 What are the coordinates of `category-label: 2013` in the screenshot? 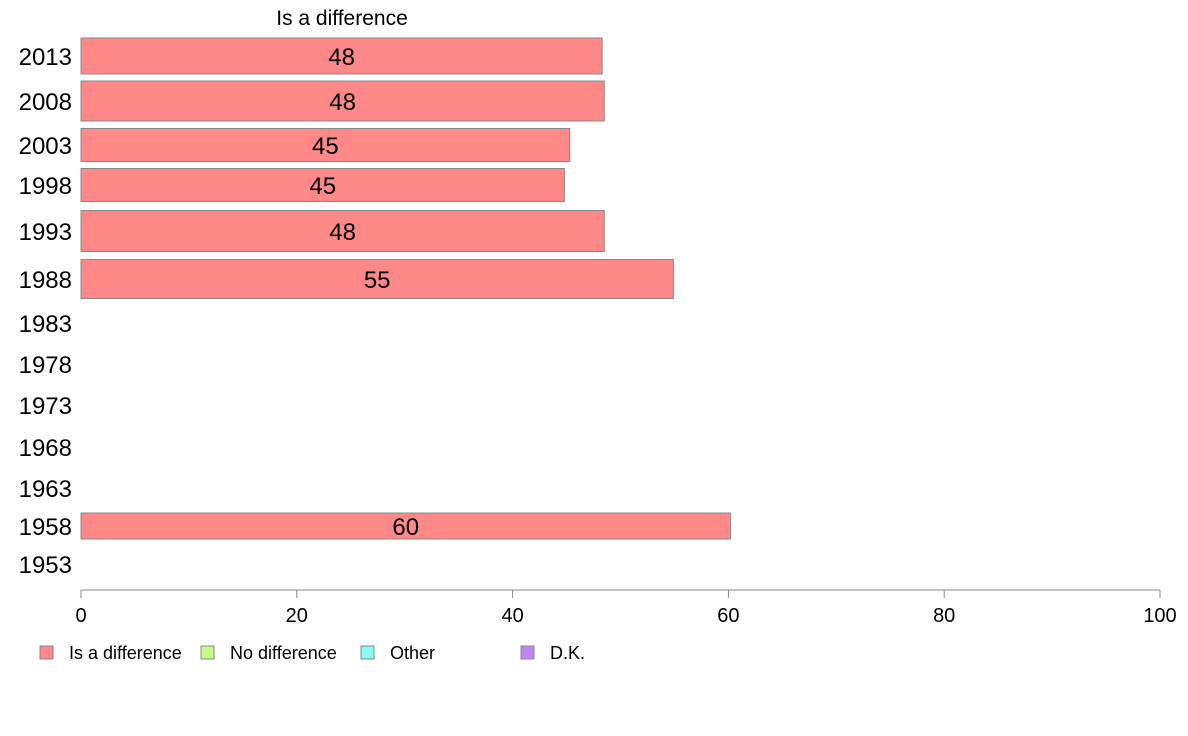 It's located at (45, 57).